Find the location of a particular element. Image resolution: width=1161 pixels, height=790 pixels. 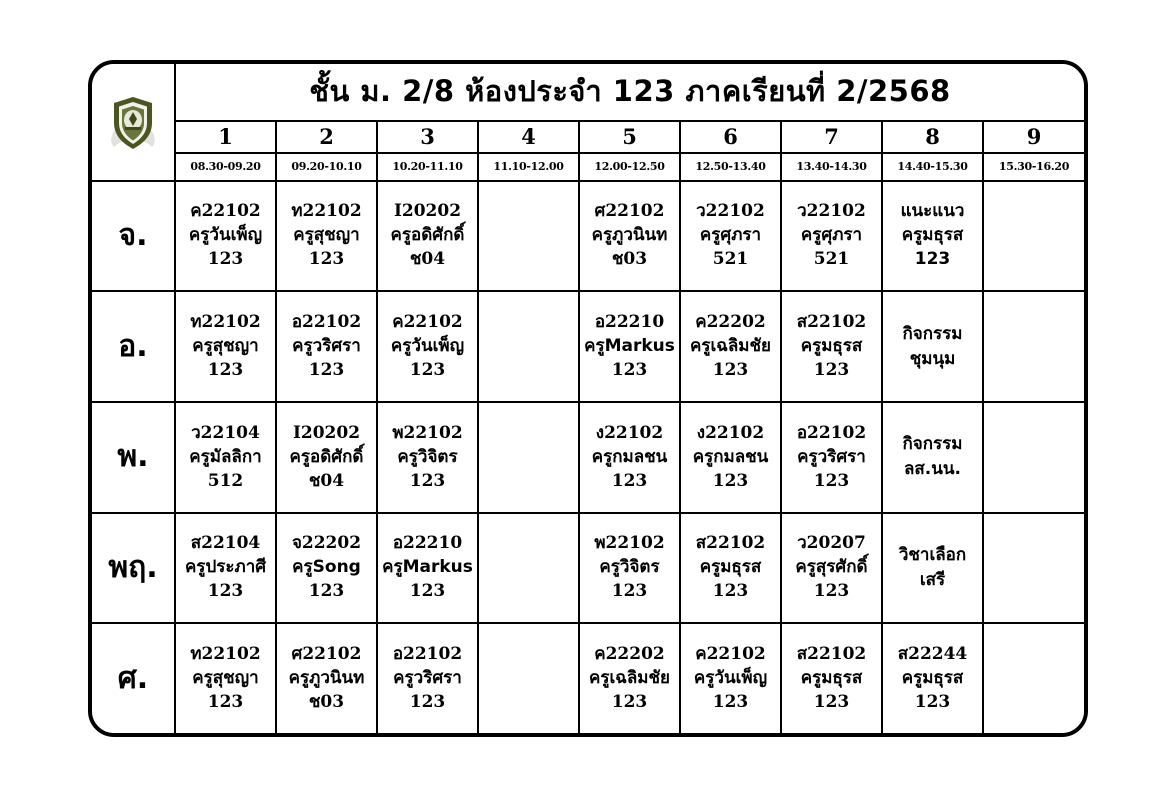

period-number-cell-6: 6 is located at coordinates (730, 137).